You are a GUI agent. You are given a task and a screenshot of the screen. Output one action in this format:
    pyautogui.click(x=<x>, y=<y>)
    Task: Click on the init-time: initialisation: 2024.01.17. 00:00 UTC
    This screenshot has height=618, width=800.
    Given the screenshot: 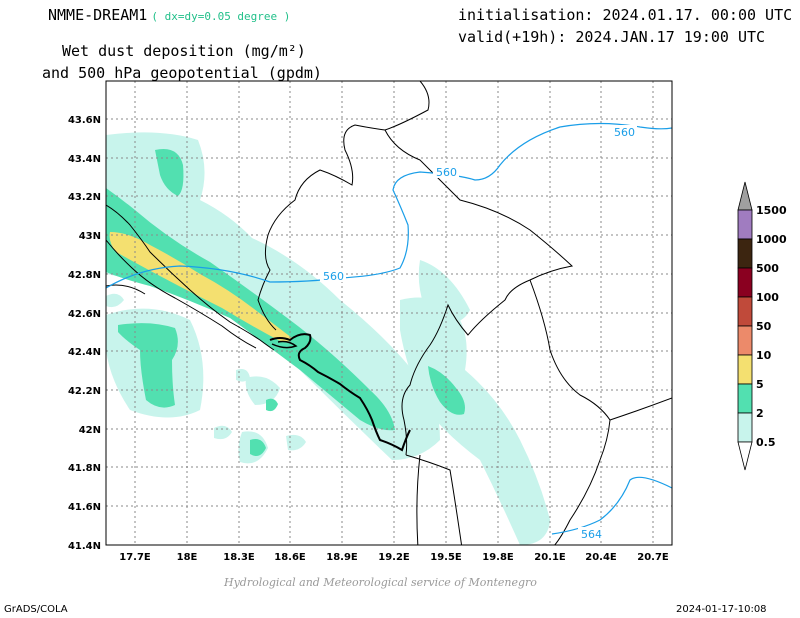 What is the action you would take?
    pyautogui.click(x=625, y=15)
    